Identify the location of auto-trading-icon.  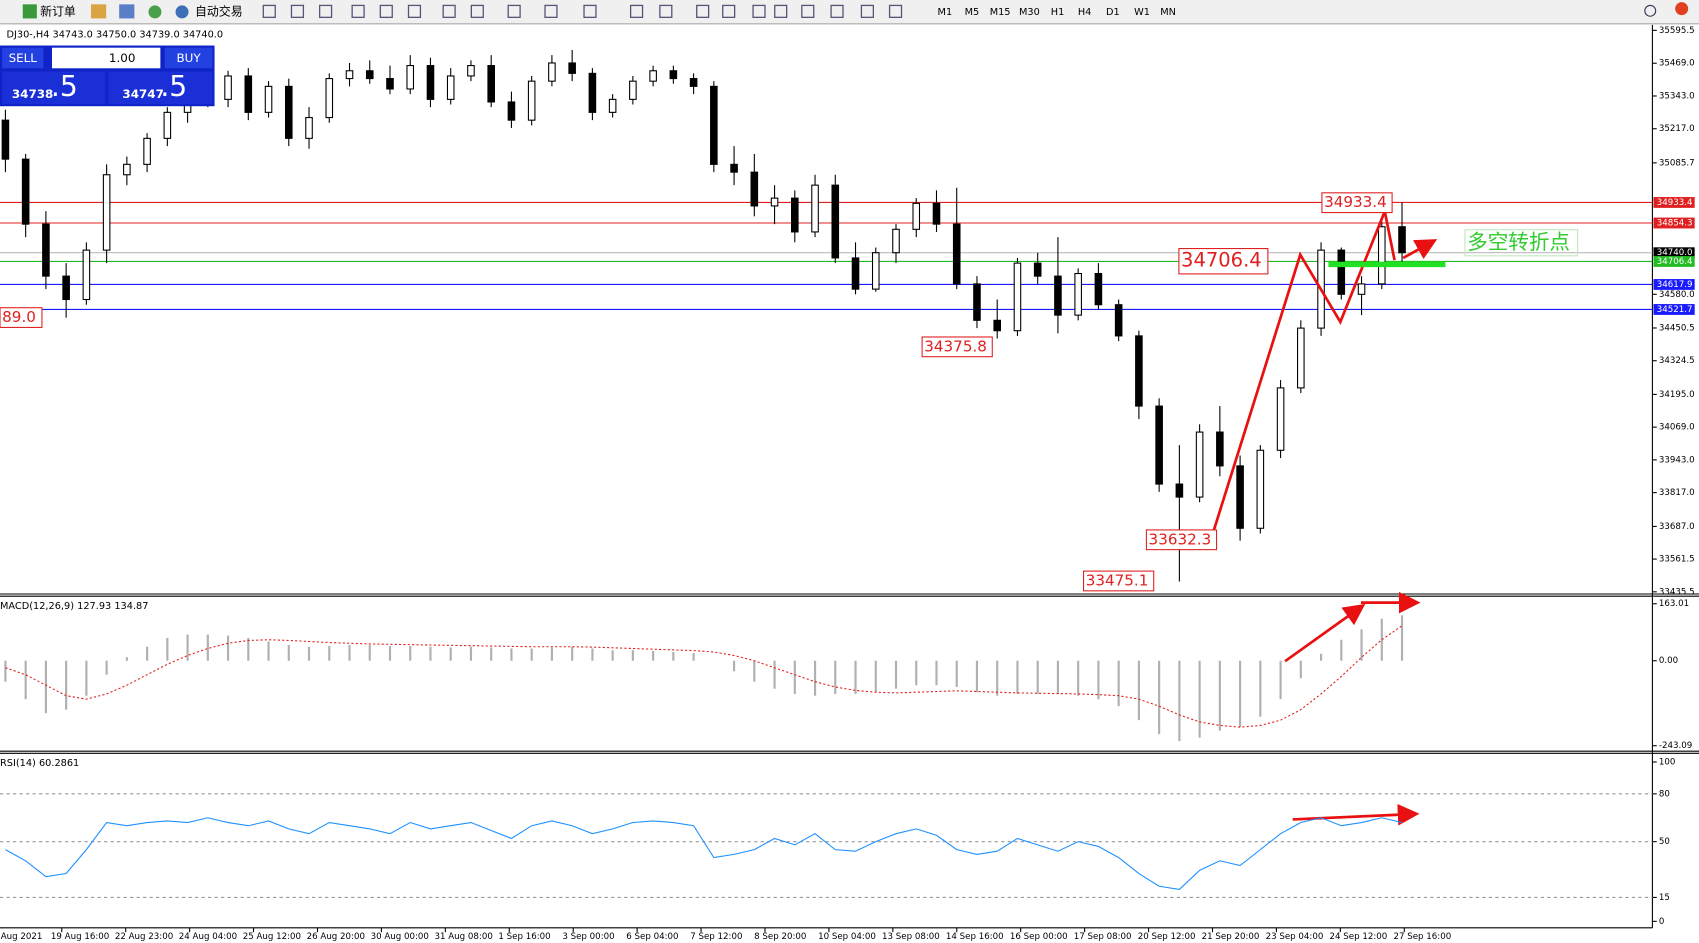
(182, 12).